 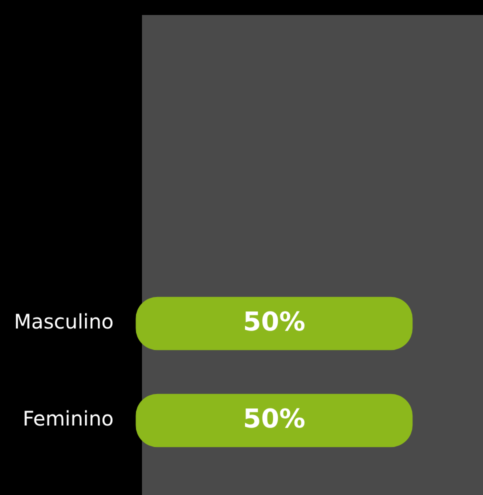 I want to click on y-tick-label: Masculino, so click(x=64, y=322).